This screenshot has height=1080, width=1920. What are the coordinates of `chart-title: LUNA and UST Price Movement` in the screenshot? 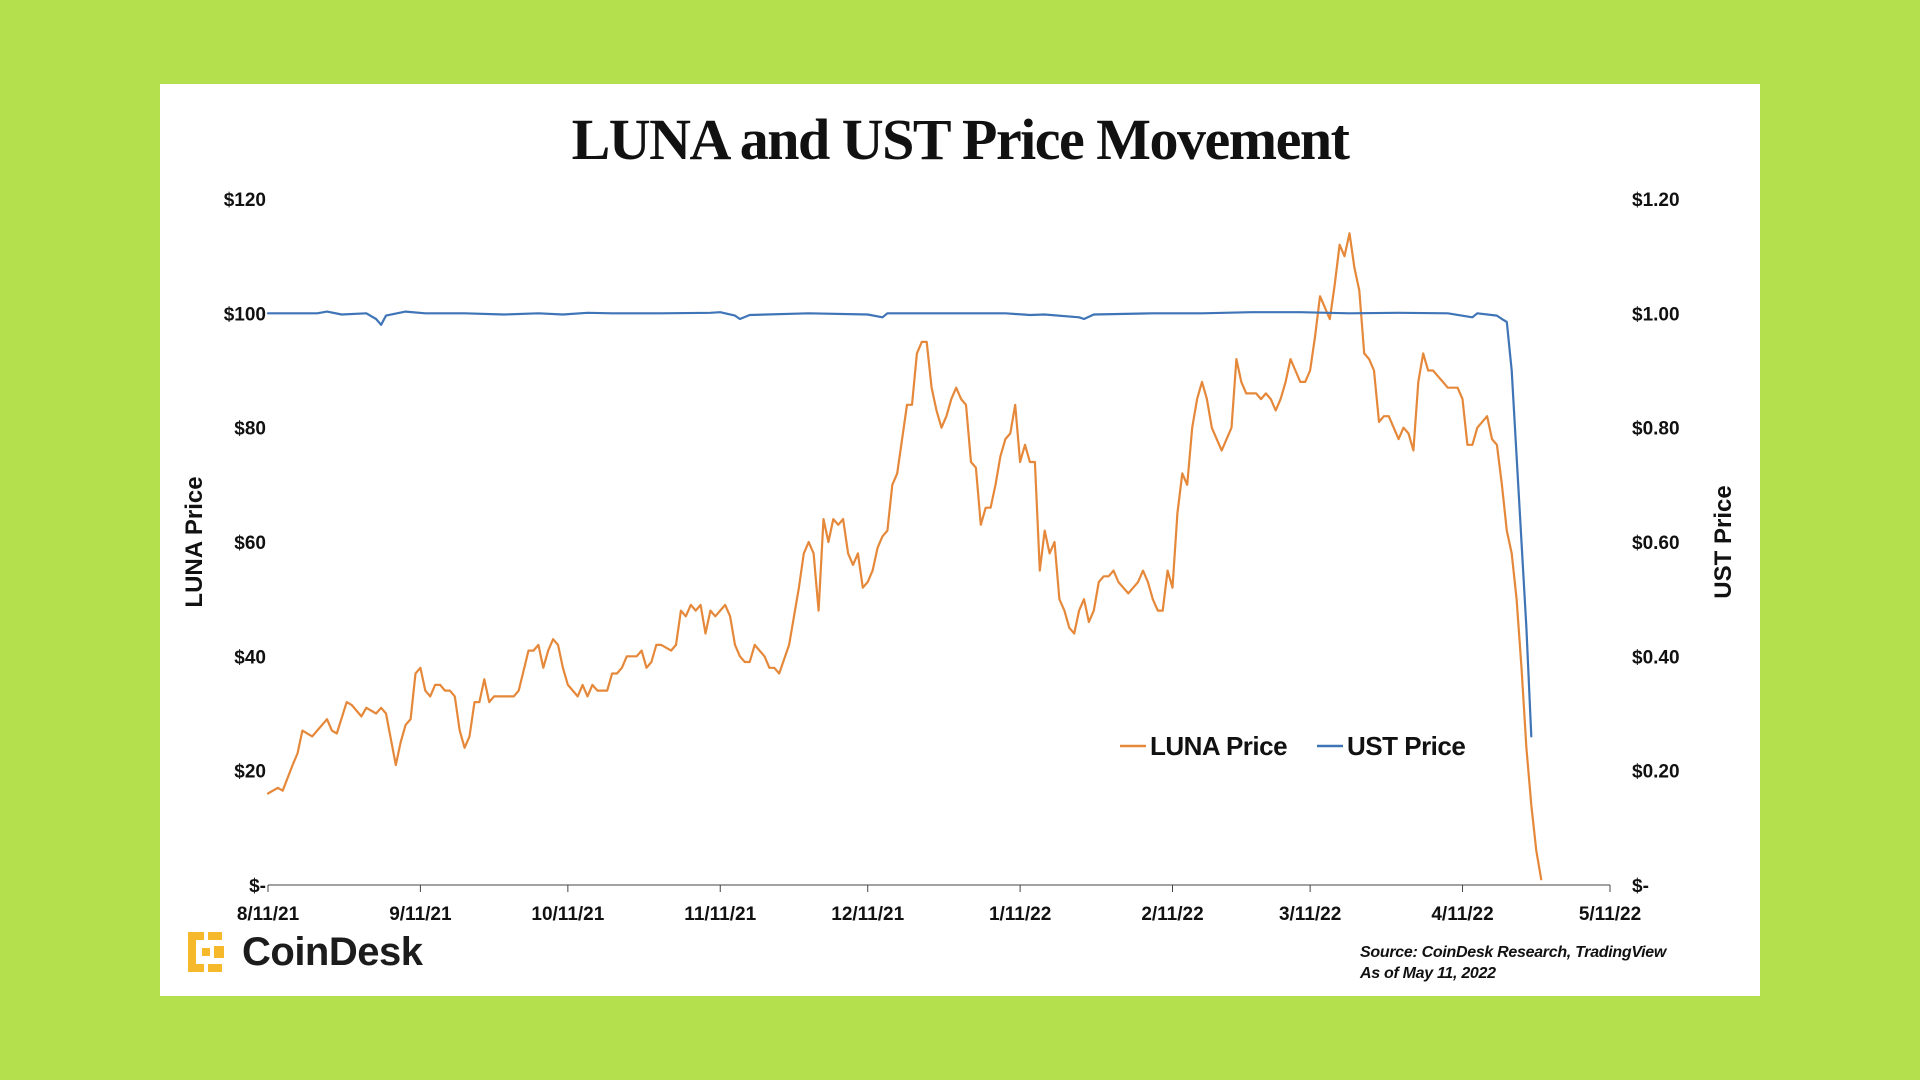 It's located at (961, 139).